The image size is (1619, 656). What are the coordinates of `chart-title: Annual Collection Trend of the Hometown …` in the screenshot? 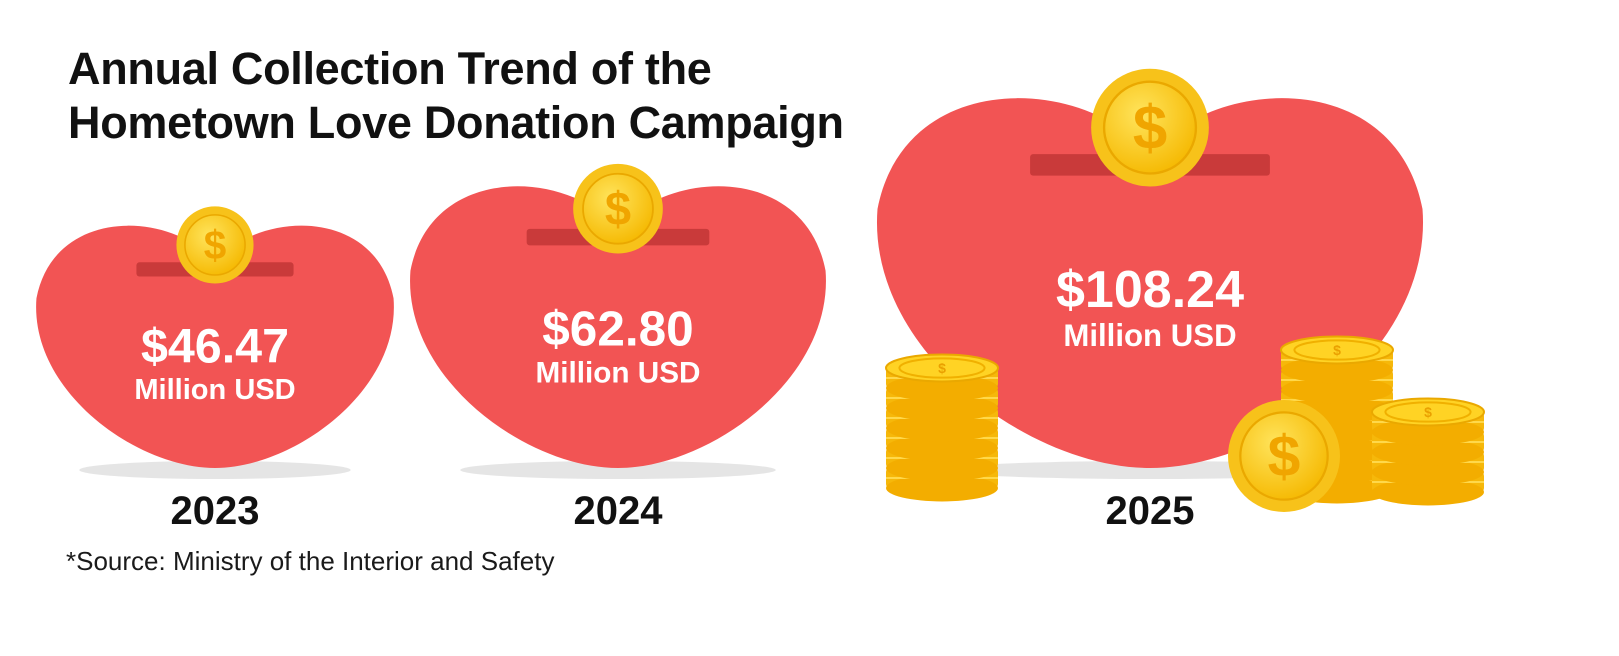 It's located at (456, 96).